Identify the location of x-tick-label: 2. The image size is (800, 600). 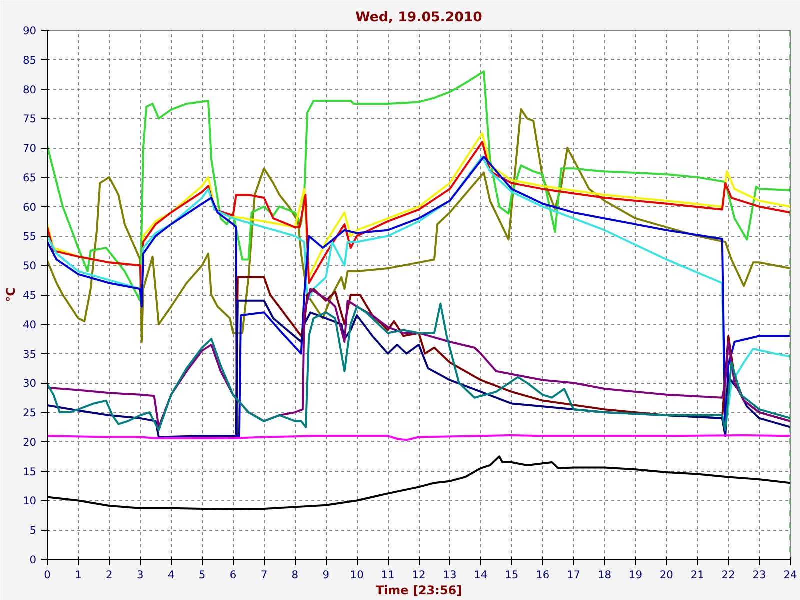
(109, 575).